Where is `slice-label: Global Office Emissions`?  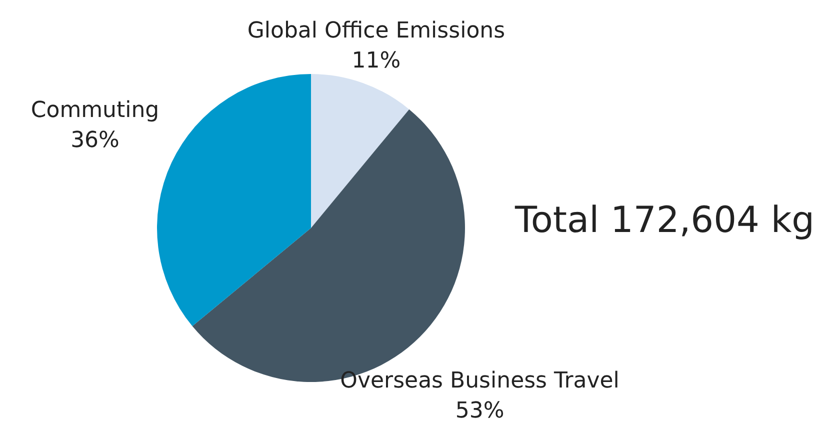
slice-label: Global Office Emissions is located at coordinates (376, 31).